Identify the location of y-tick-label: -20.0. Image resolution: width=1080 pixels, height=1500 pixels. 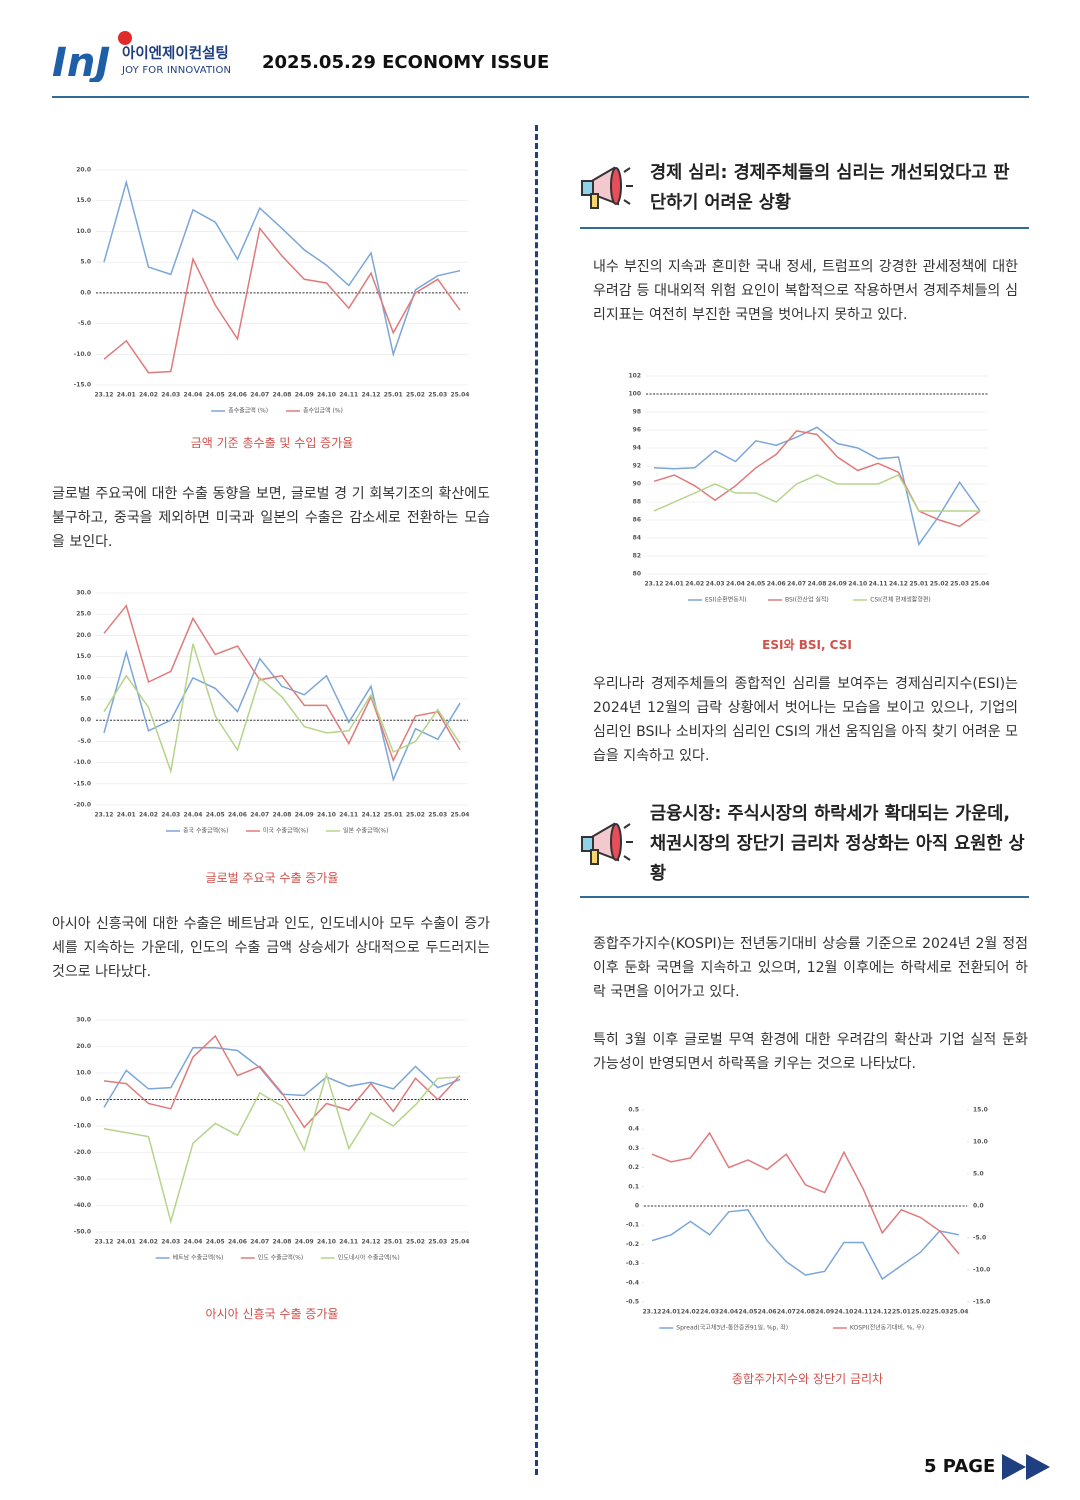
(82, 805).